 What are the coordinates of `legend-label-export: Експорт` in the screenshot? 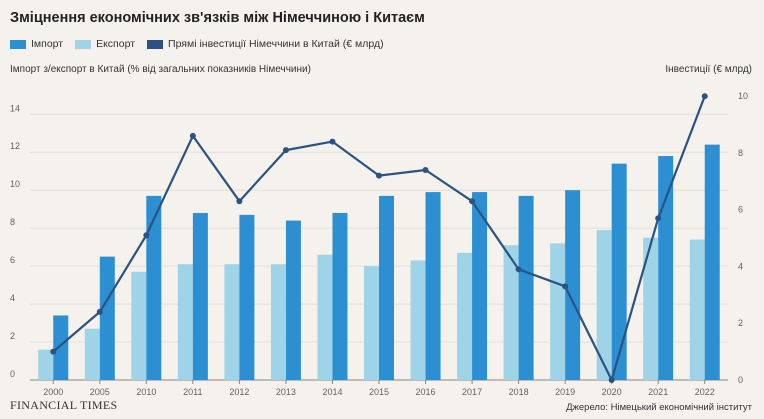 It's located at (116, 44).